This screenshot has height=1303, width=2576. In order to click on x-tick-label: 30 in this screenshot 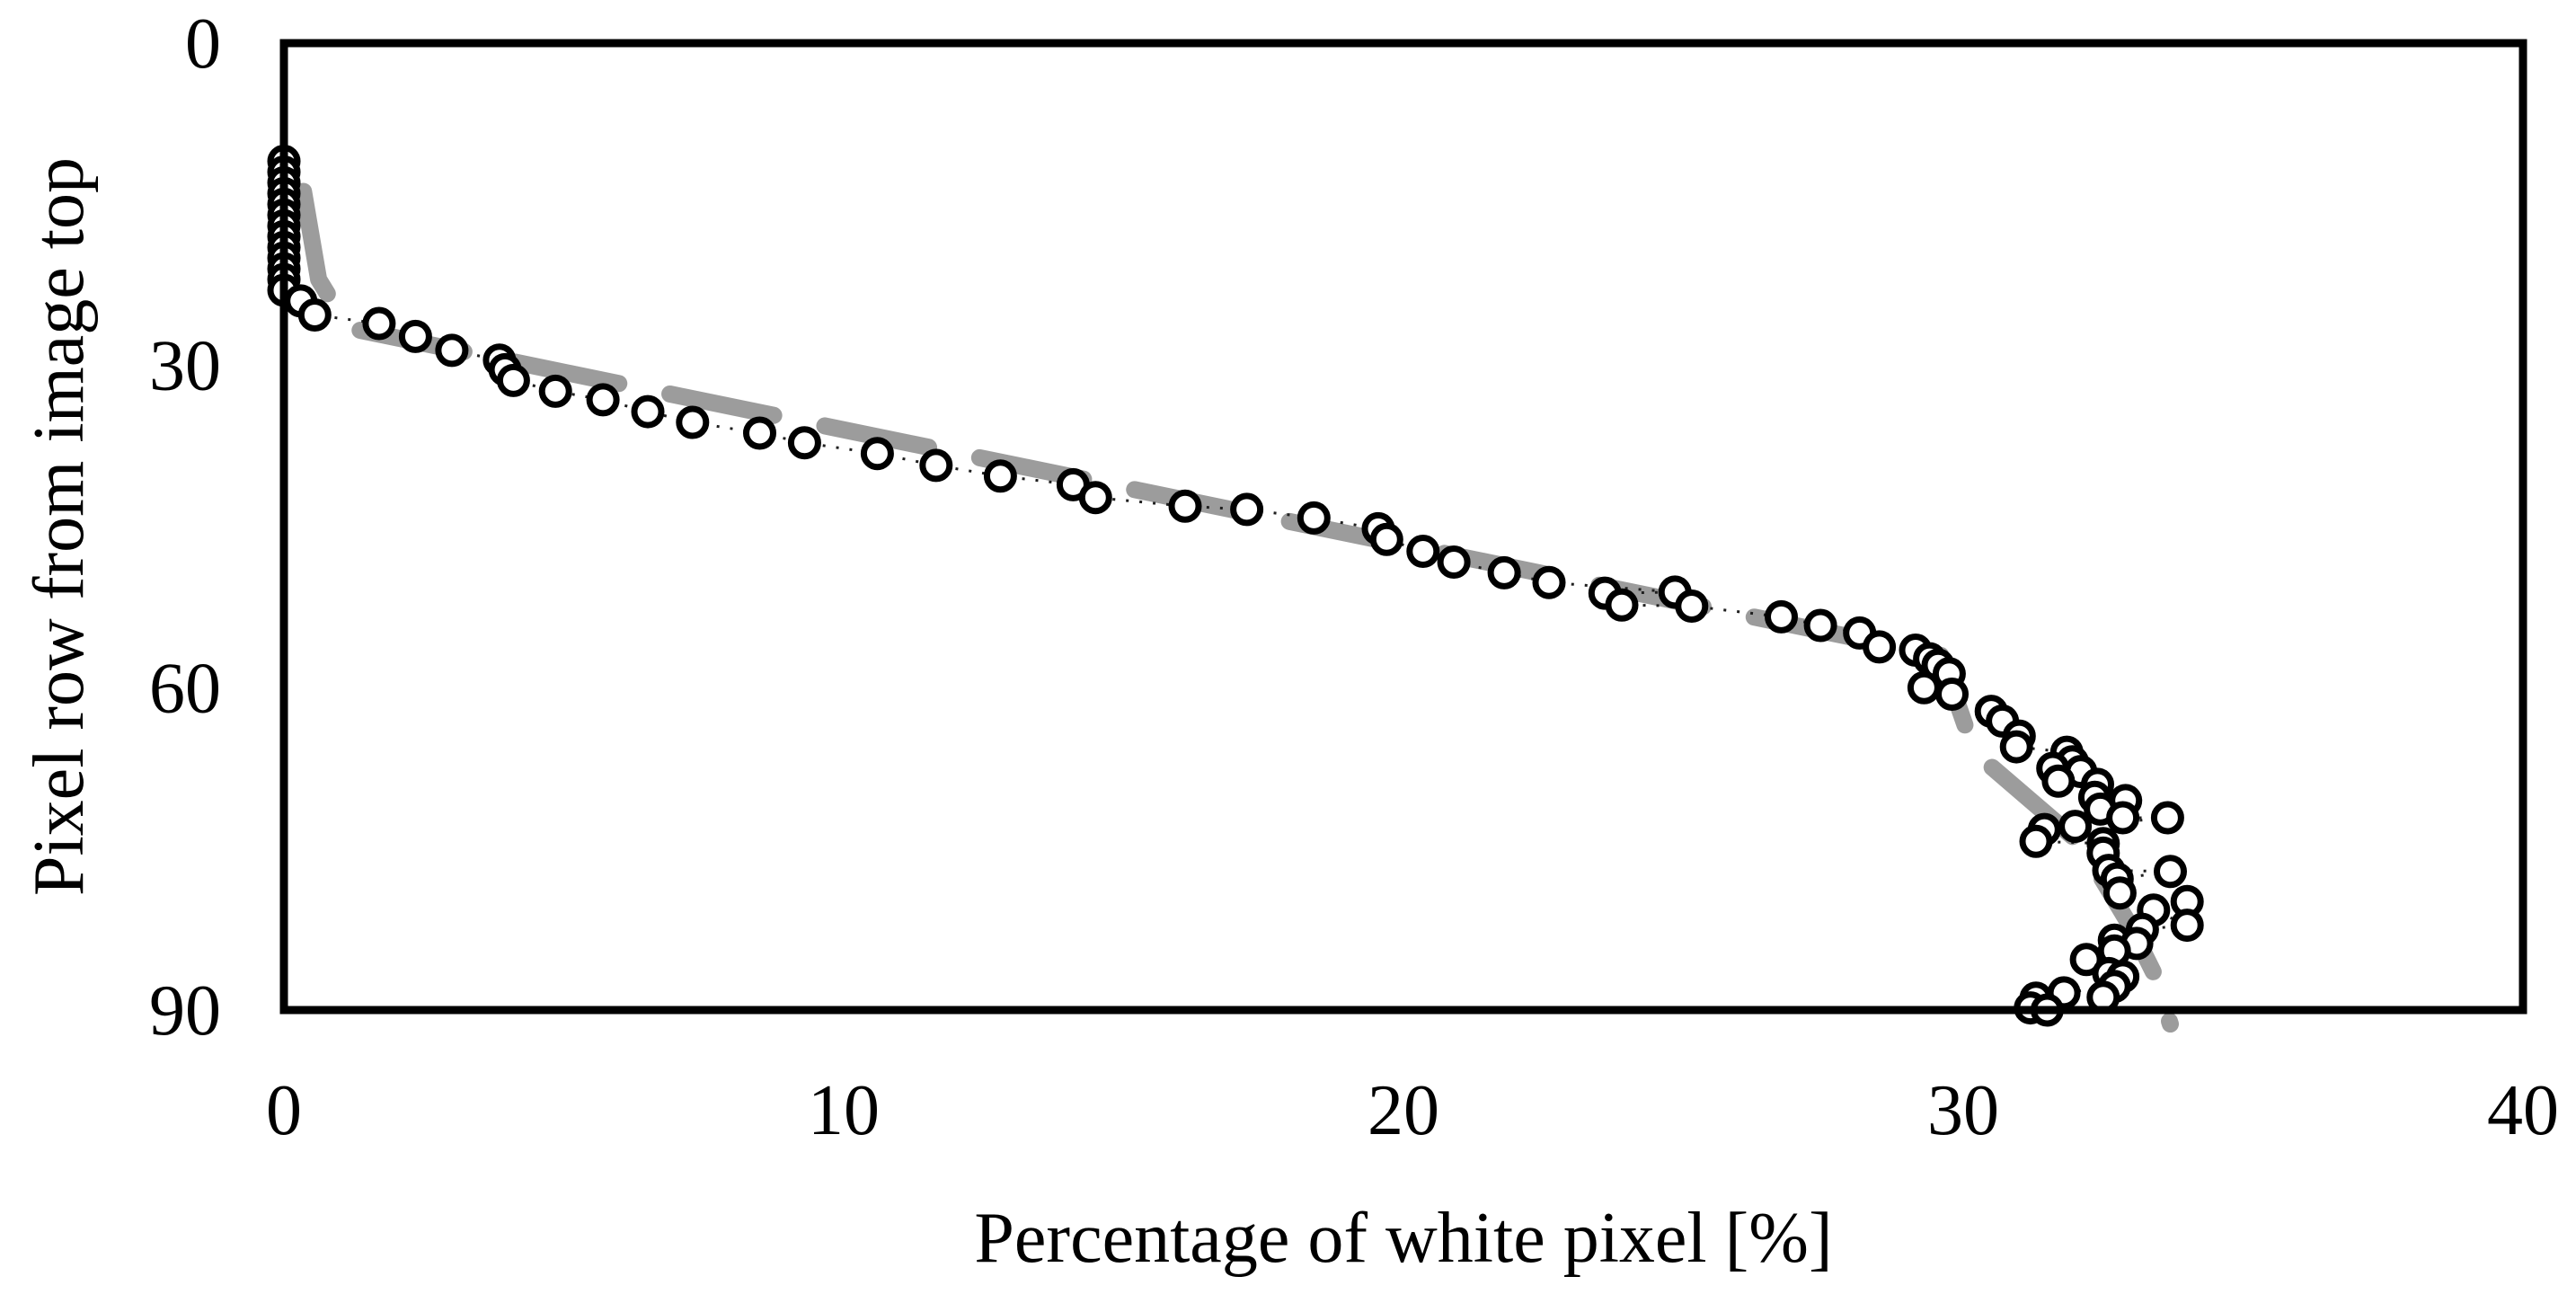, I will do `click(1963, 1110)`.